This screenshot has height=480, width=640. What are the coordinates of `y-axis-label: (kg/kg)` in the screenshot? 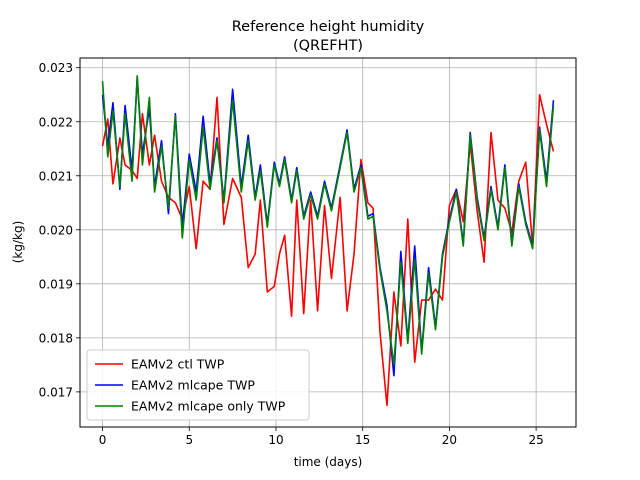 It's located at (18, 242).